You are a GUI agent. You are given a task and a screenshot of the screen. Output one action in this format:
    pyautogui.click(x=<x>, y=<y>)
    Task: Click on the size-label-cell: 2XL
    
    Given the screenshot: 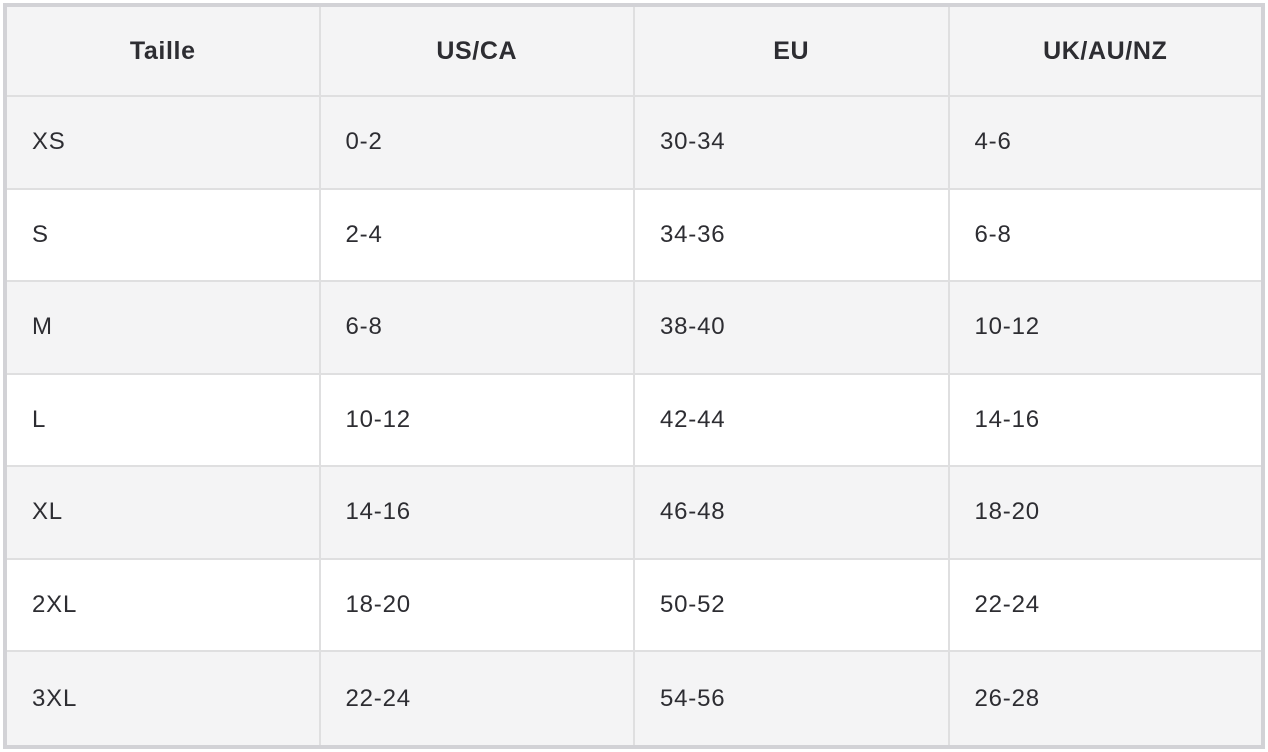 What is the action you would take?
    pyautogui.click(x=162, y=605)
    